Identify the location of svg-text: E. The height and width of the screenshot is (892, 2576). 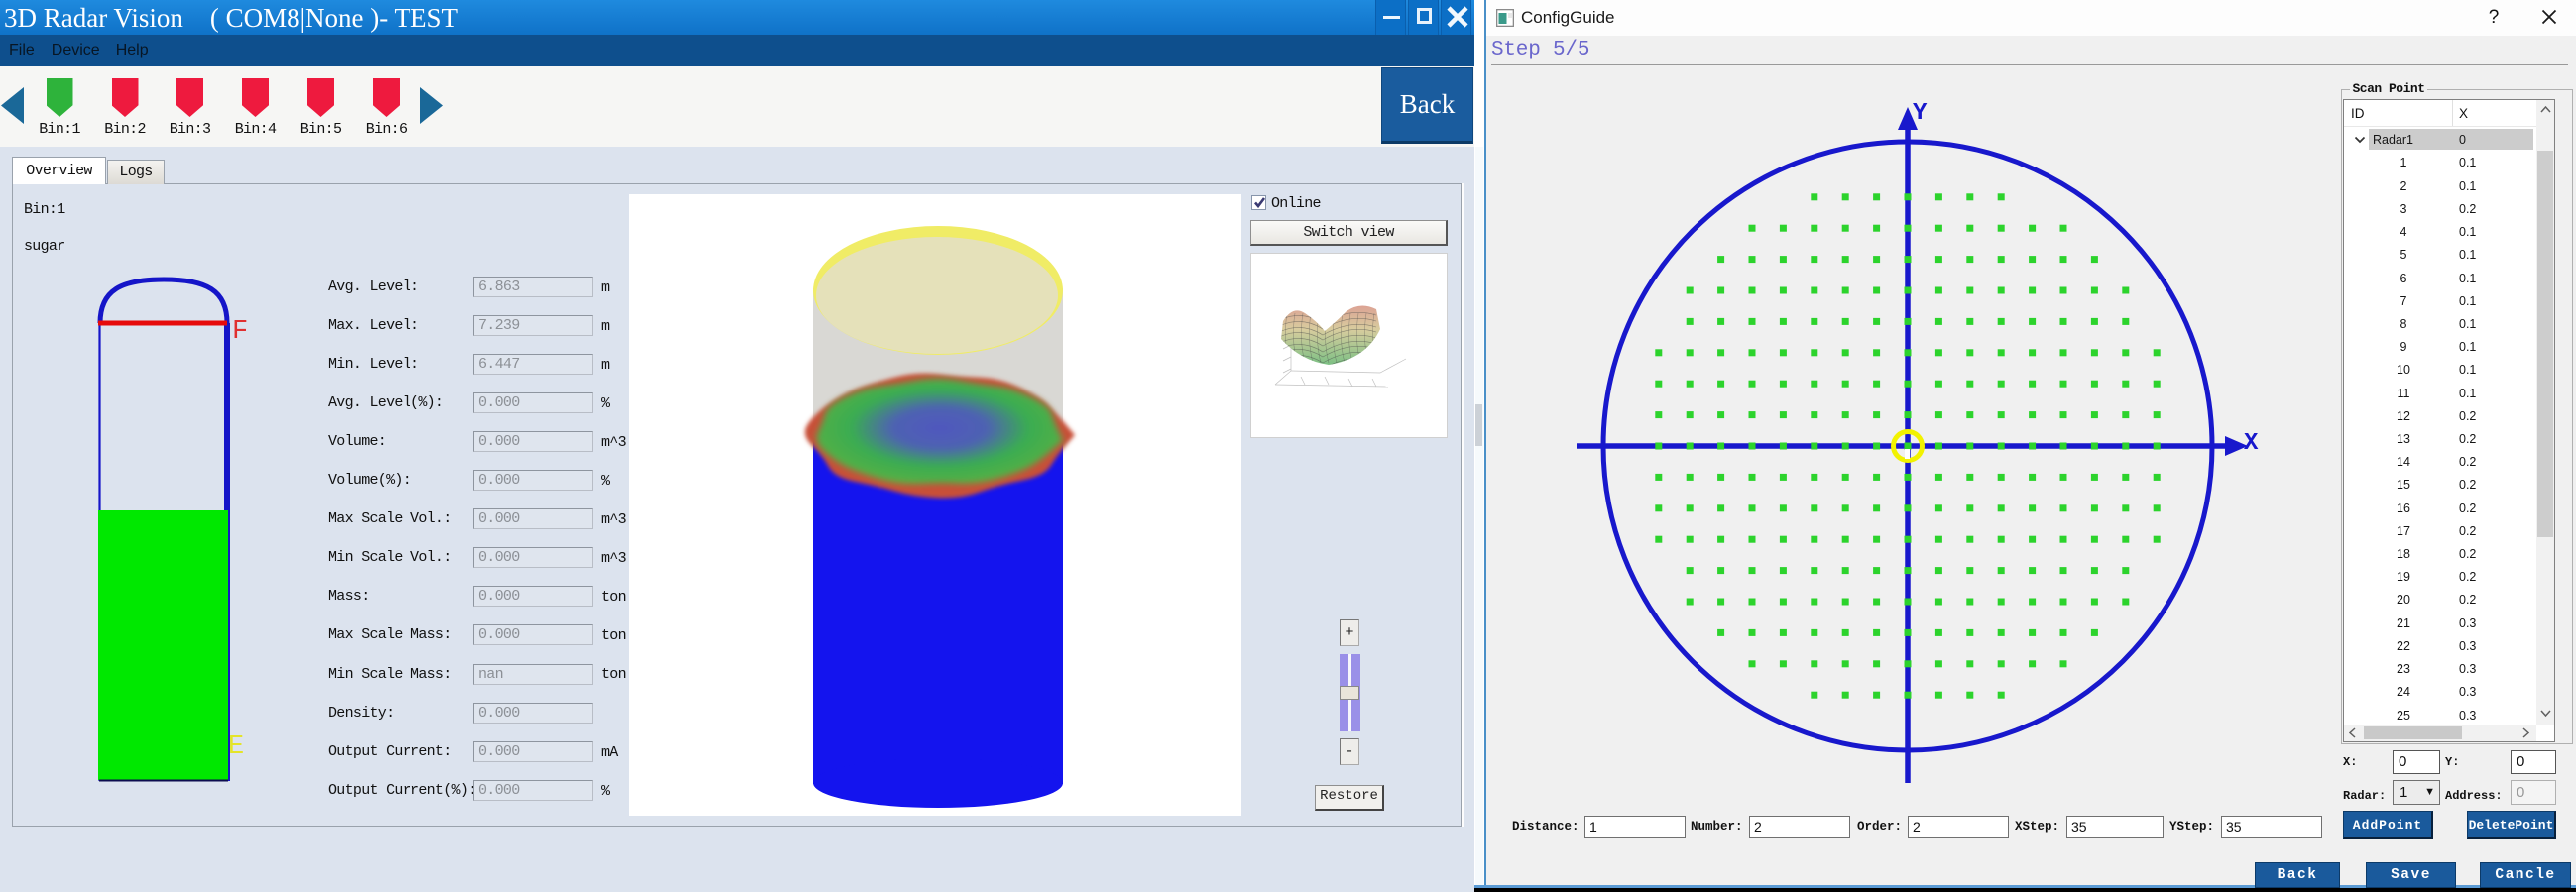
(236, 747).